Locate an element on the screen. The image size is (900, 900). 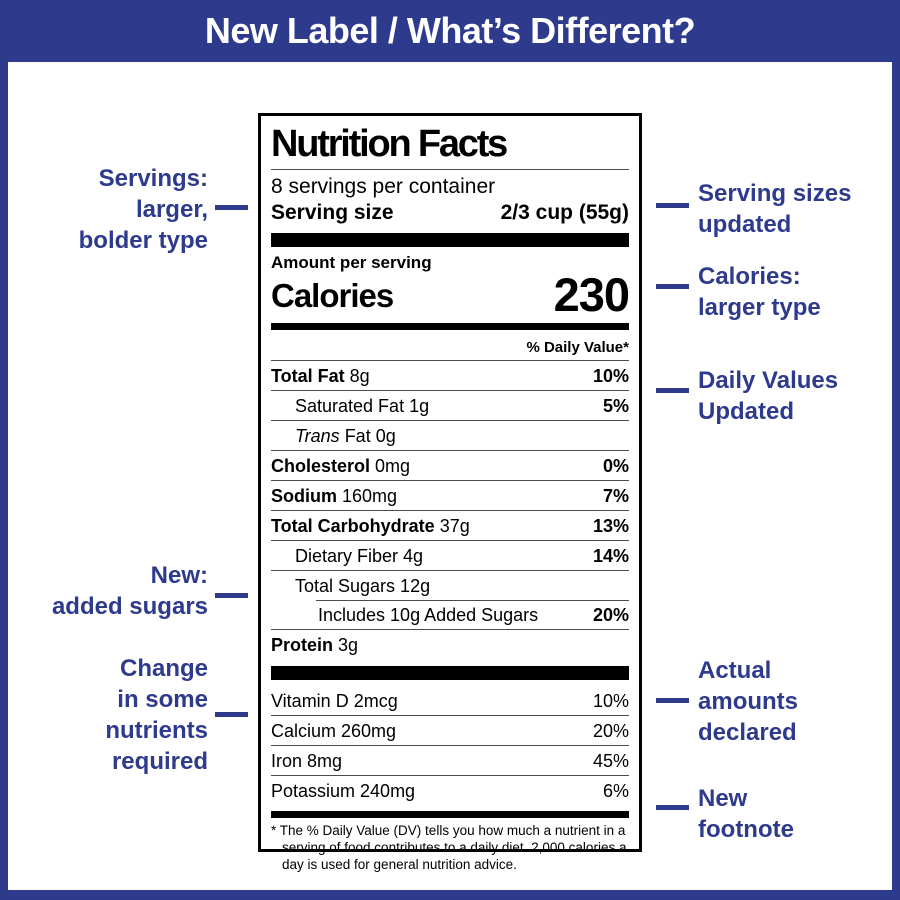
vitamin-row: Potassium 240mg 6% is located at coordinates (450, 790).